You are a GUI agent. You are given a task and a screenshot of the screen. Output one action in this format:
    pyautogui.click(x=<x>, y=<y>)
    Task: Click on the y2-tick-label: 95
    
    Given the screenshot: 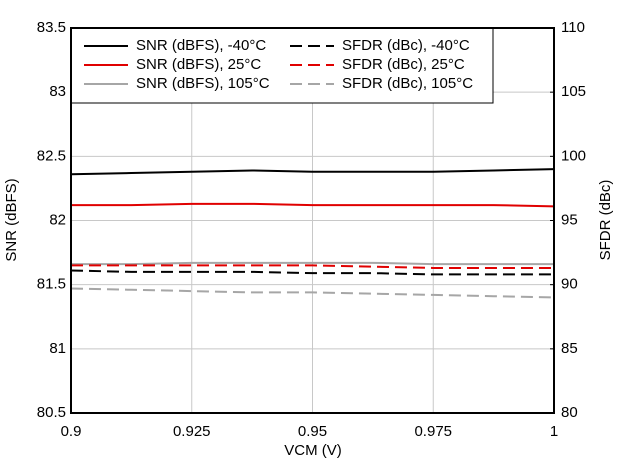 What is the action you would take?
    pyautogui.click(x=569, y=219)
    